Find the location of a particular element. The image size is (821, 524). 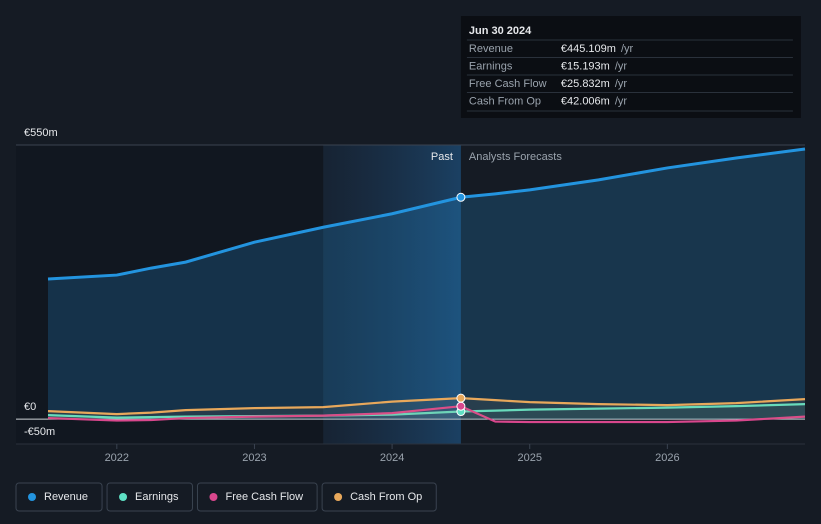

tooltip-label: Cash From Op is located at coordinates (505, 101).